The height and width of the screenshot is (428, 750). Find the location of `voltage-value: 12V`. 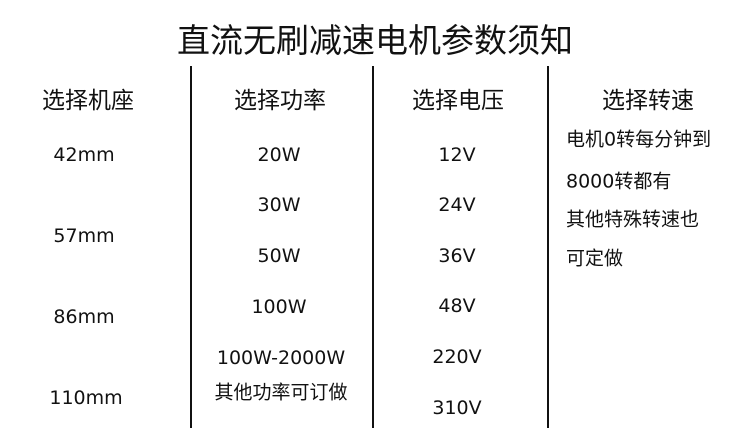

voltage-value: 12V is located at coordinates (457, 155).